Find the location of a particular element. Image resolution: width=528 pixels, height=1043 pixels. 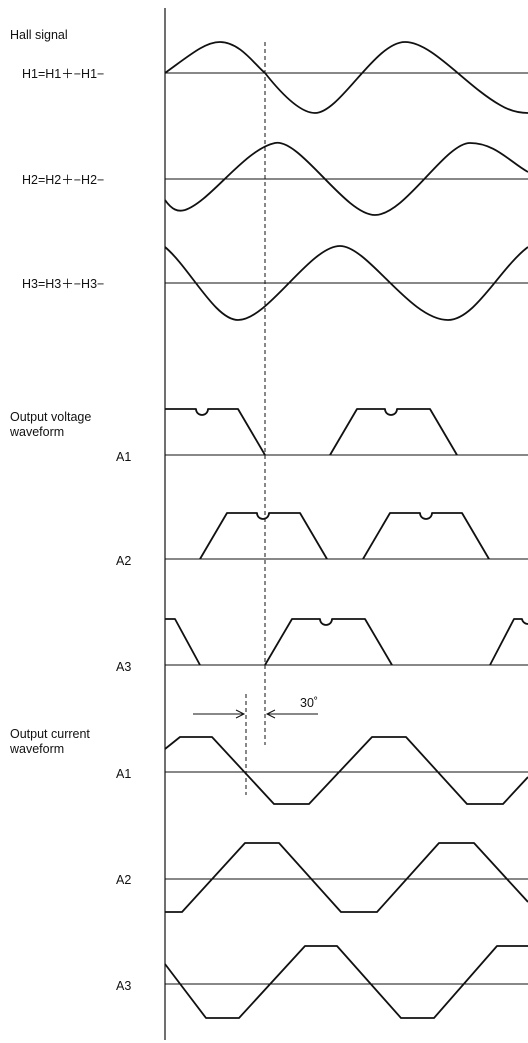

current-a2: A2 is located at coordinates (322, 877).